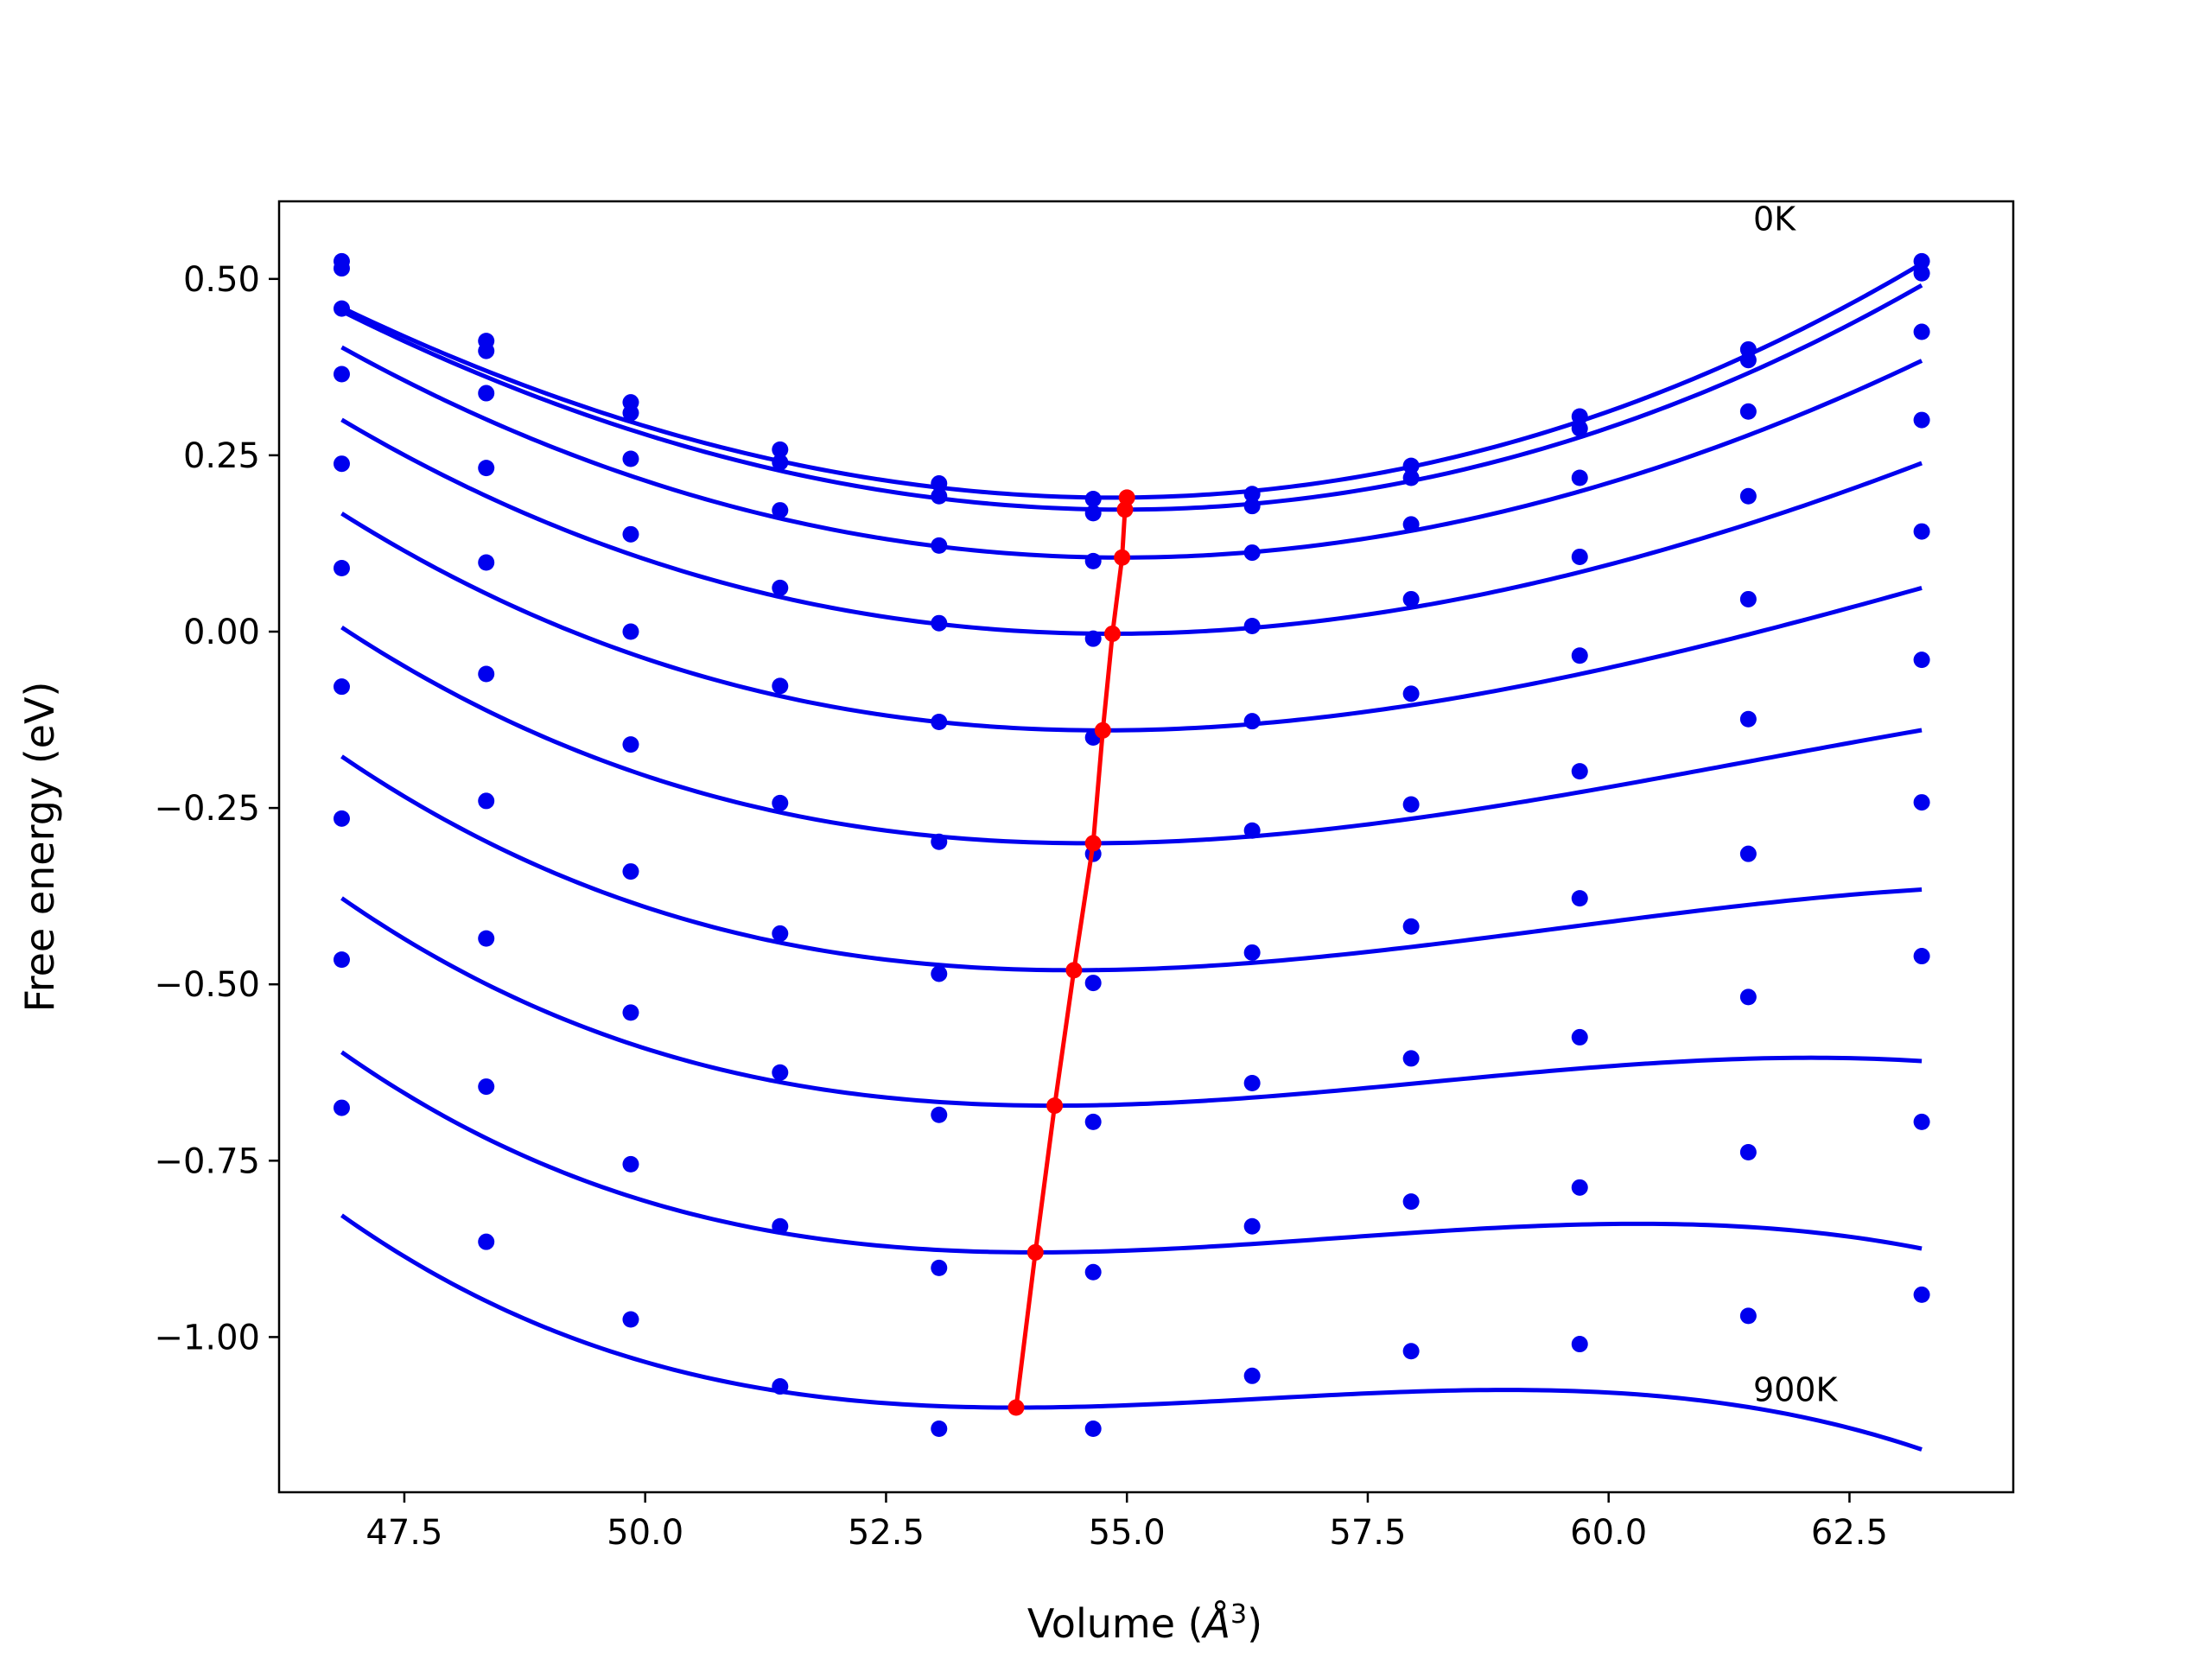 This screenshot has height=1659, width=2212. Describe the element at coordinates (1367, 1533) in the screenshot. I see `x-tick-label-4: 57.5` at that location.